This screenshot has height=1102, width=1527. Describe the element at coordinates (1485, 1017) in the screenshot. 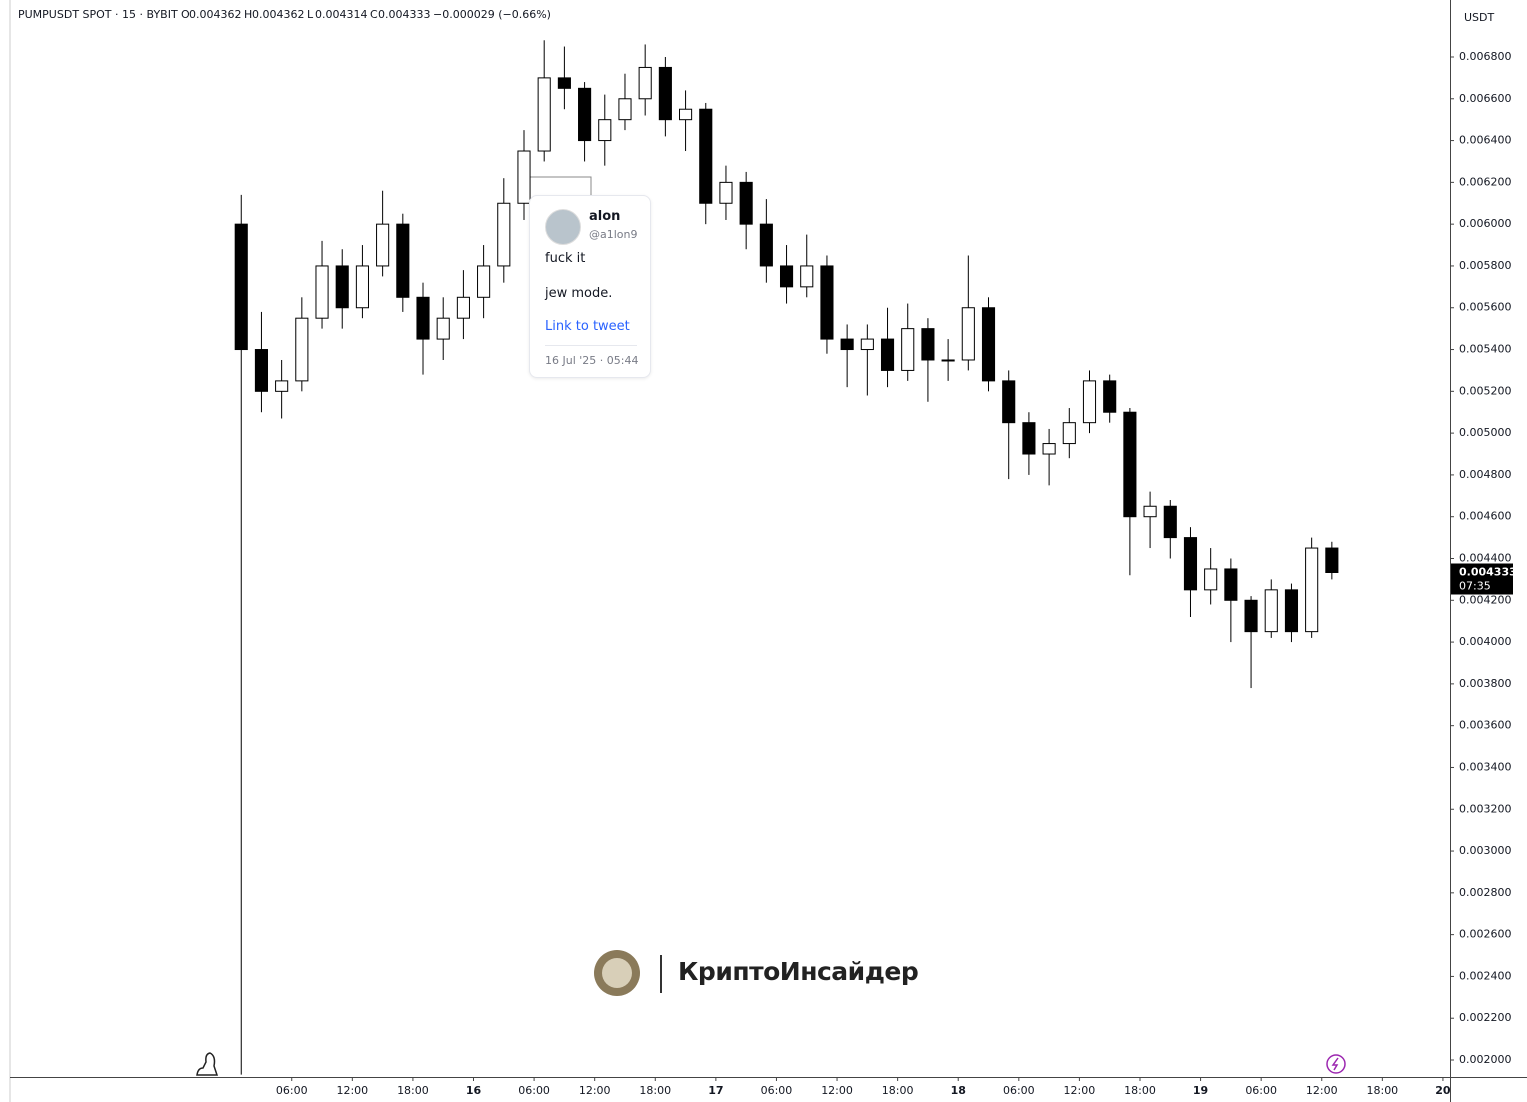

I see `y-tick-label: 0.002200` at that location.